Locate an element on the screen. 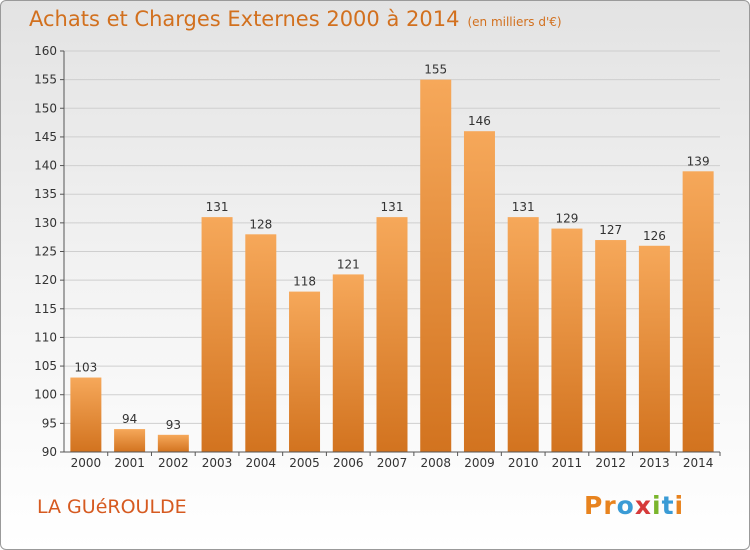 This screenshot has width=750, height=550. y-tick-label: 140 is located at coordinates (45, 166).